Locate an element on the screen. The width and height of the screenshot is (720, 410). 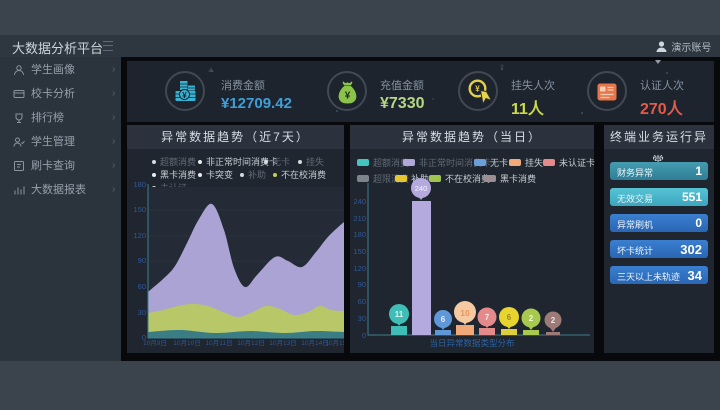
svg-text: 10月10日 is located at coordinates (186, 343).